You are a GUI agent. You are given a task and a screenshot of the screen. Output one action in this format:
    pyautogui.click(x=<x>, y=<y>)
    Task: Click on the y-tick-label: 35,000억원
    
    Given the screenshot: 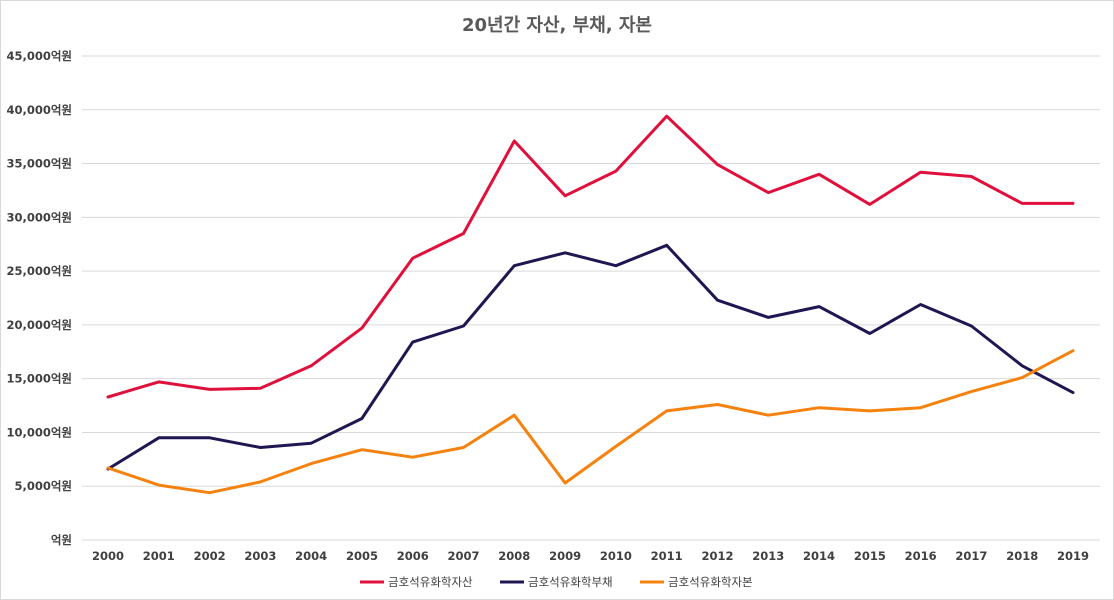 What is the action you would take?
    pyautogui.click(x=39, y=164)
    